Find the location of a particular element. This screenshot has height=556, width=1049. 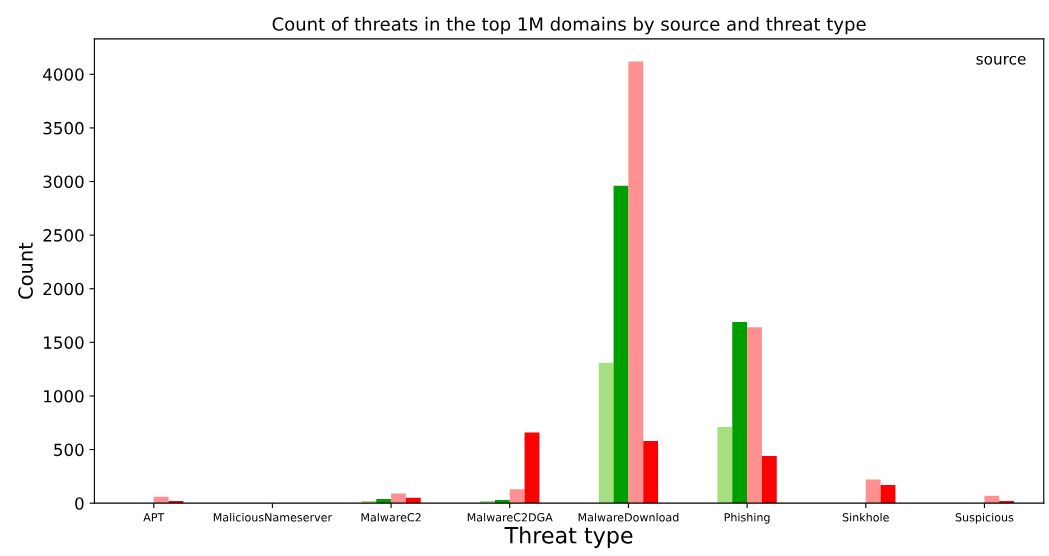

y-tick-label: 1000 is located at coordinates (64, 396).